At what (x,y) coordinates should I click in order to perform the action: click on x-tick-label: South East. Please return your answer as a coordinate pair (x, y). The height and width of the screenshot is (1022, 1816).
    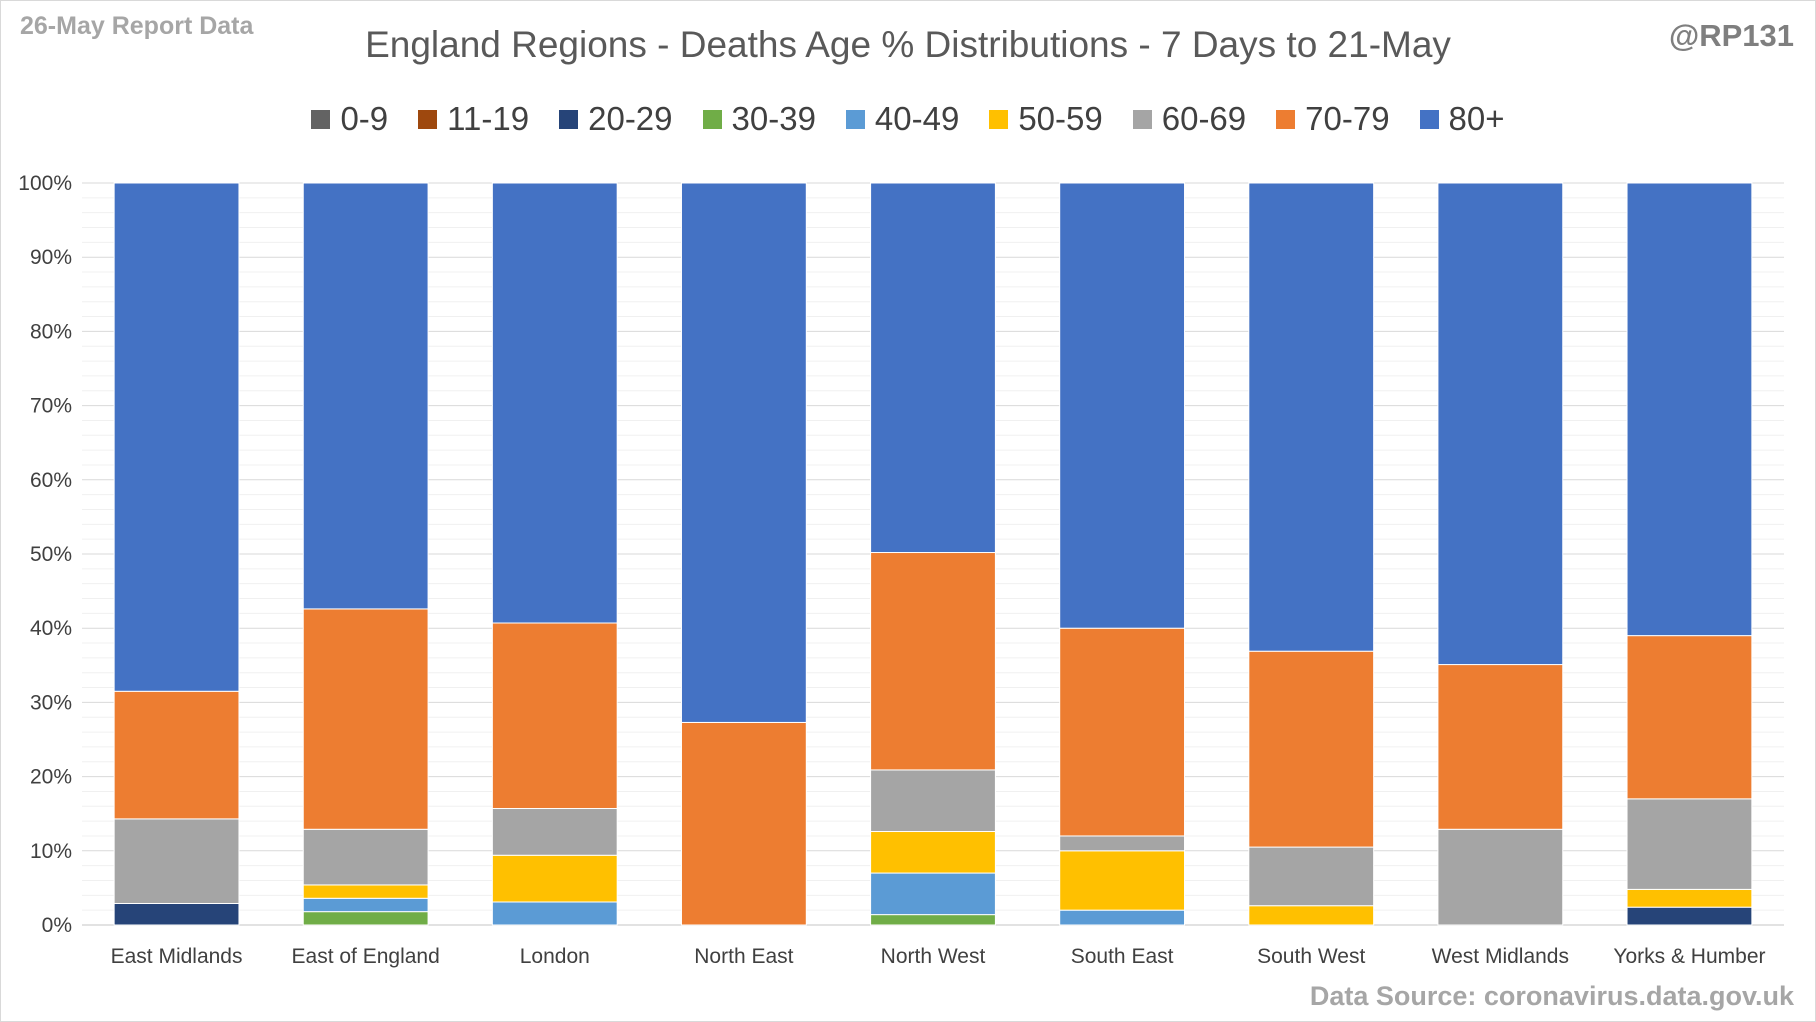
    Looking at the image, I should click on (1122, 956).